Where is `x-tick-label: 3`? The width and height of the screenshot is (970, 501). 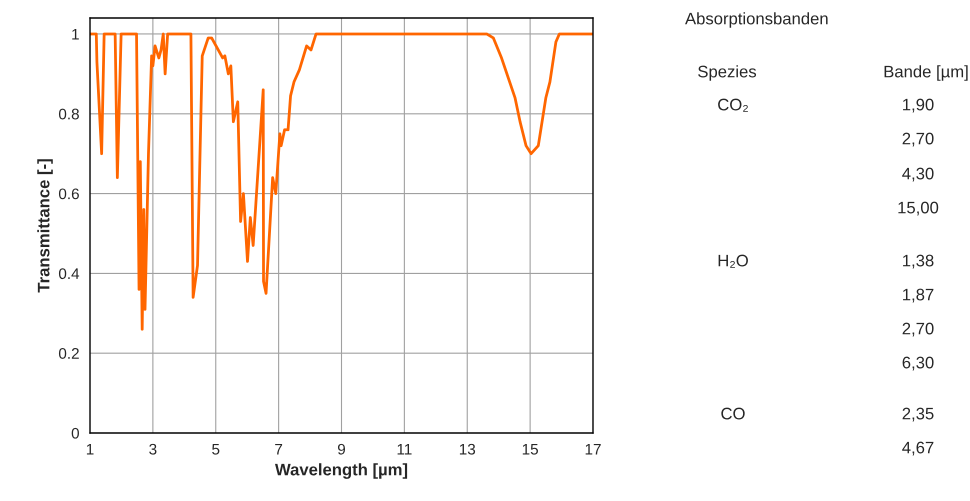 x-tick-label: 3 is located at coordinates (152, 449).